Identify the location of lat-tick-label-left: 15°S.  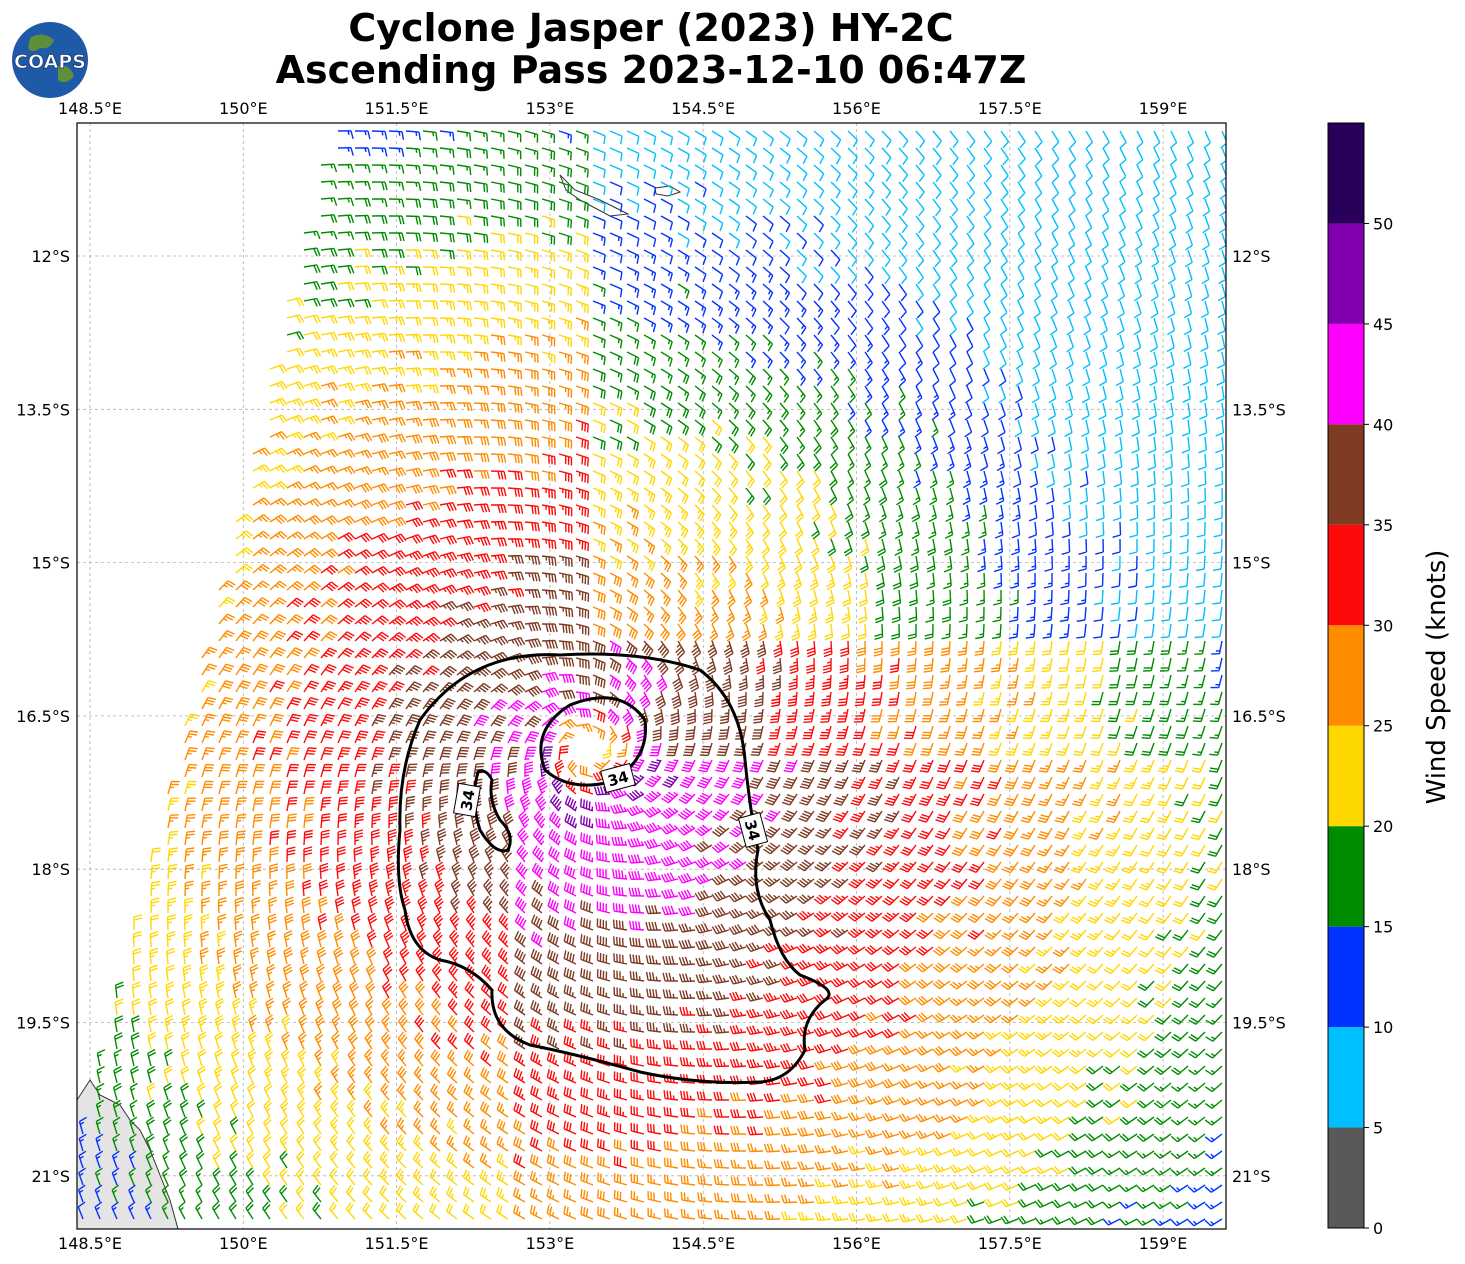
(50, 563).